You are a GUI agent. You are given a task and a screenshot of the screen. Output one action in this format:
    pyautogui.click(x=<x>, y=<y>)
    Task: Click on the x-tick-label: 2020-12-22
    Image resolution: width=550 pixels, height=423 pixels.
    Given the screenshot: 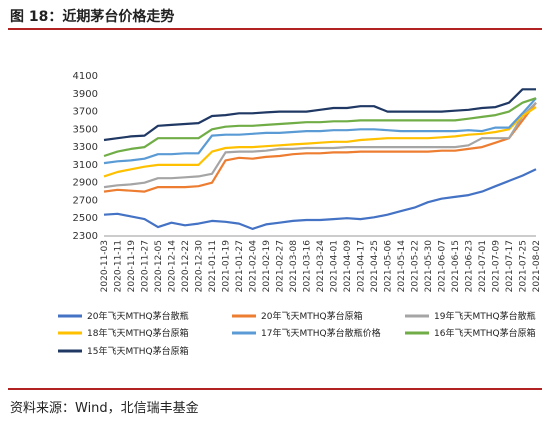 What is the action you would take?
    pyautogui.click(x=186, y=266)
    